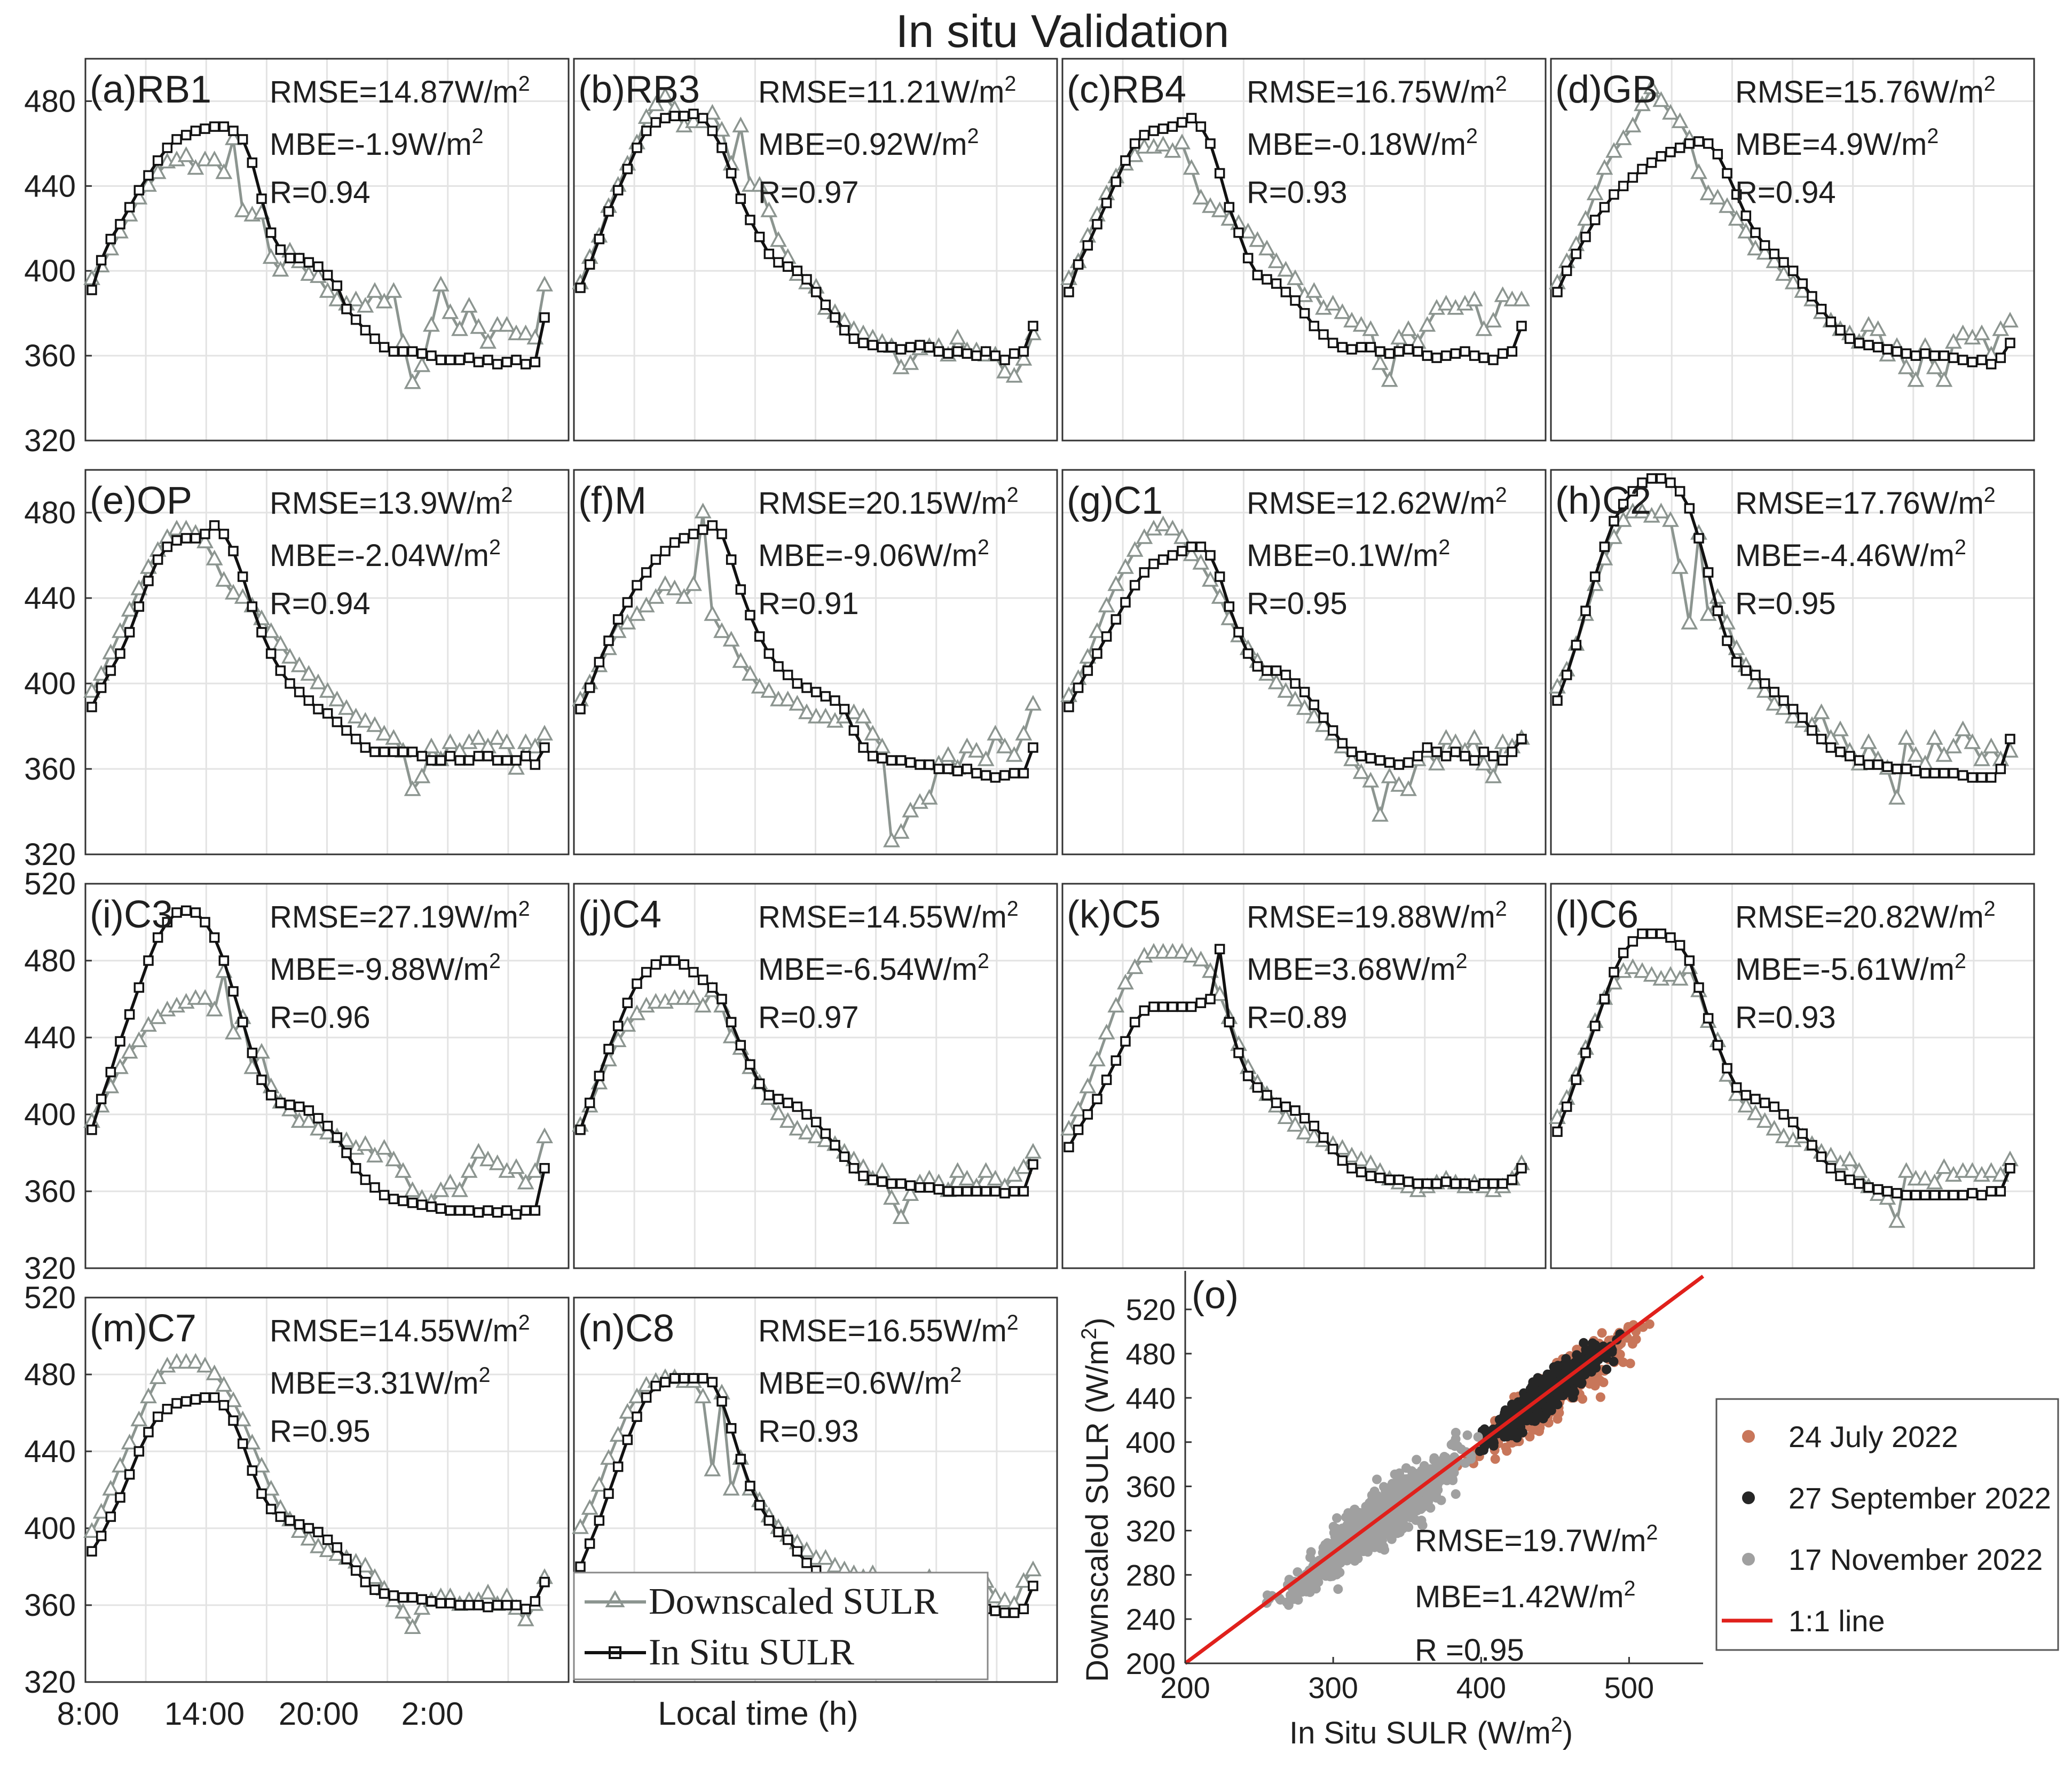  I want to click on line-legend-box, so click(781, 1625).